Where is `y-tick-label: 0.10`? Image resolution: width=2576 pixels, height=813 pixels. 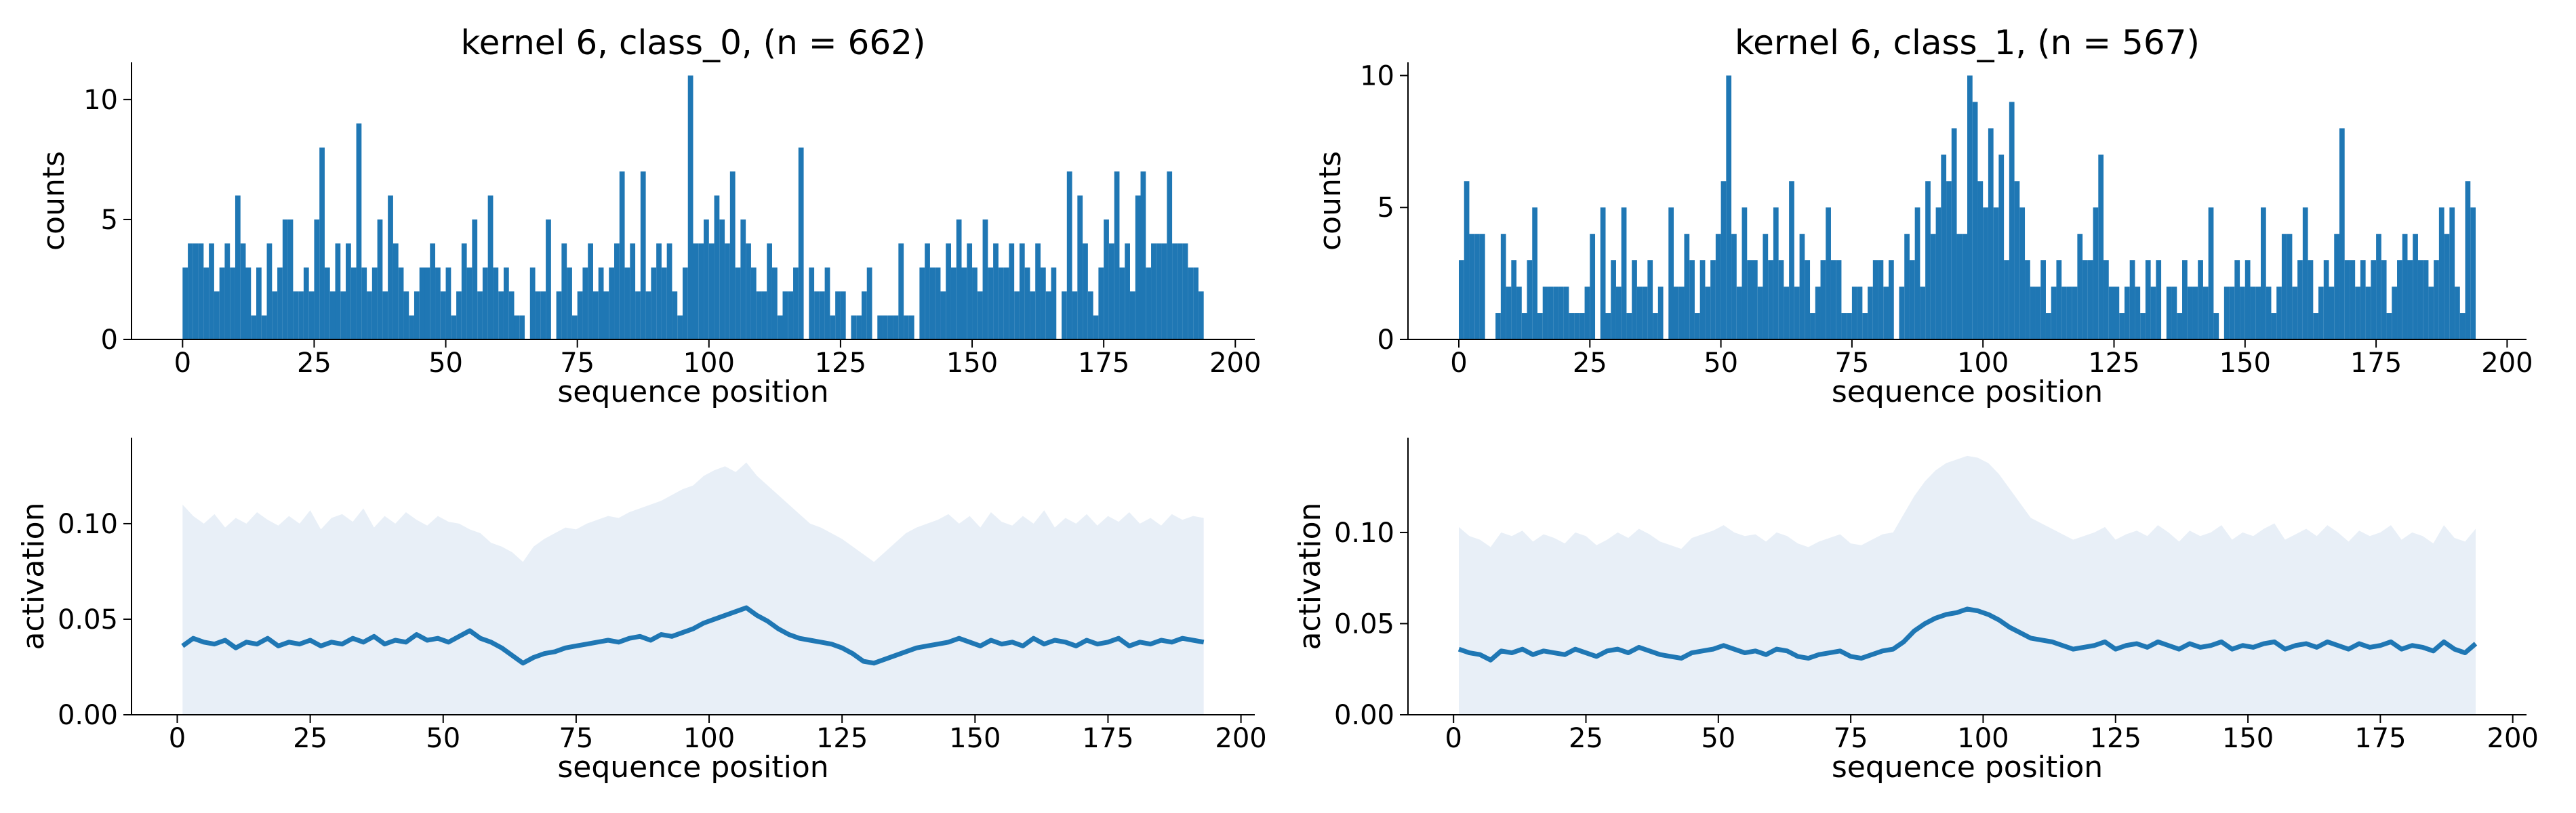 y-tick-label: 0.10 is located at coordinates (1364, 533).